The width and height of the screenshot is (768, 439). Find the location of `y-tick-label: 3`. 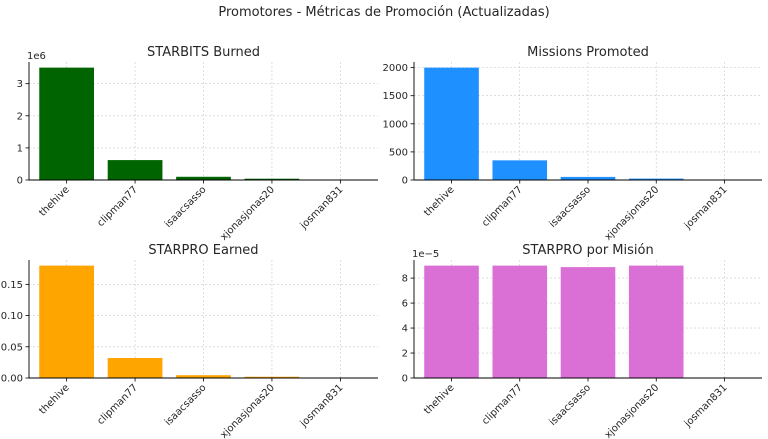

y-tick-label: 3 is located at coordinates (20, 84).